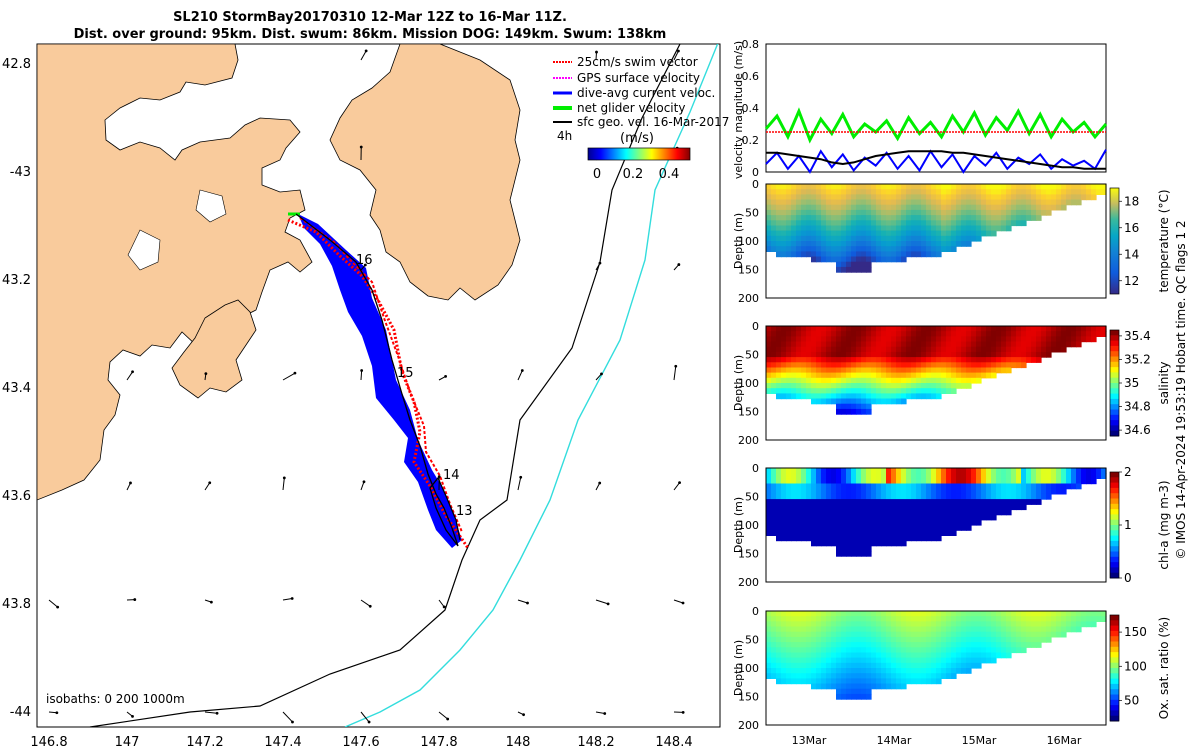 The image size is (1200, 750). I want to click on sfc-arrow-head, so click(370, 606).